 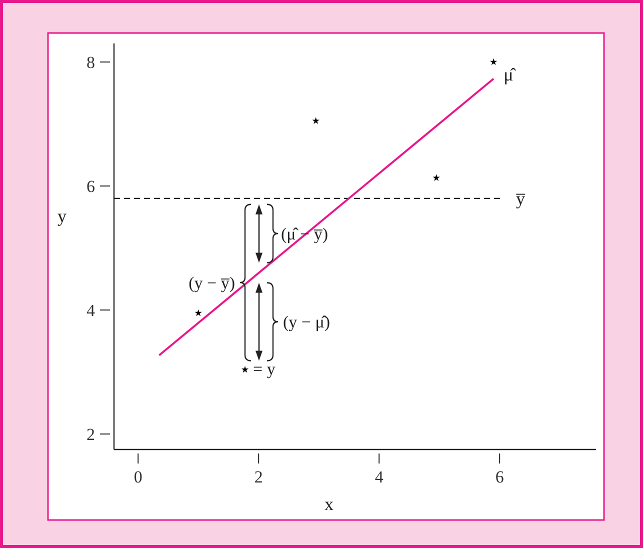 I want to click on legend-label: = y, so click(x=264, y=369).